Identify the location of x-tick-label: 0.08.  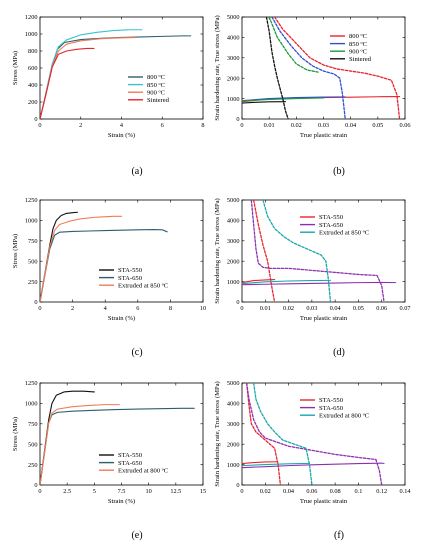
(335, 491).